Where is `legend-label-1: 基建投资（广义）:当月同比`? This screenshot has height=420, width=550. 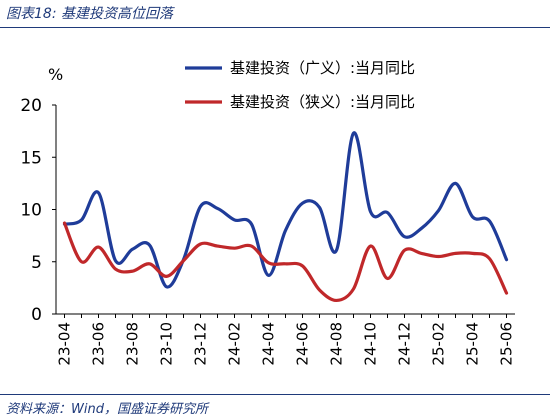 legend-label-1: 基建投资（广义）:当月同比 is located at coordinates (322, 68).